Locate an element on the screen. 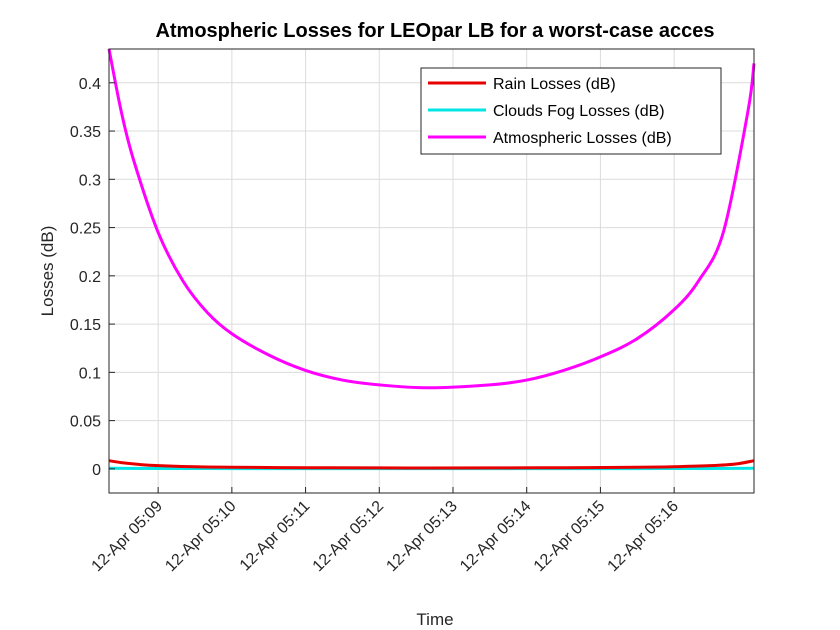 The height and width of the screenshot is (630, 840). y-tick-label: 0.2 is located at coordinates (90, 277).